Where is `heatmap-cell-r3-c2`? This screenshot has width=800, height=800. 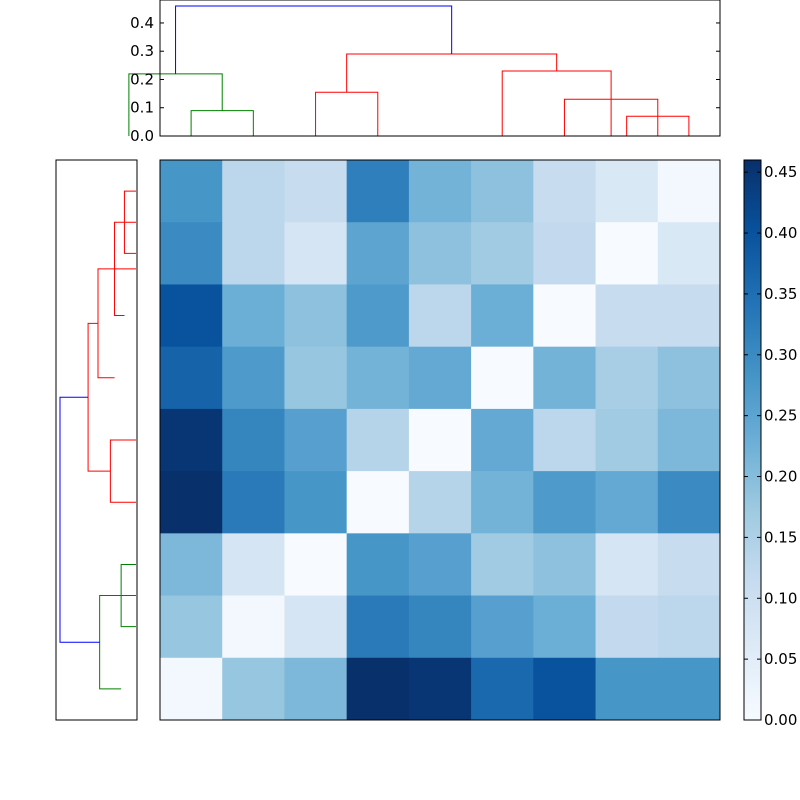
heatmap-cell-r3-c2 is located at coordinates (316, 378).